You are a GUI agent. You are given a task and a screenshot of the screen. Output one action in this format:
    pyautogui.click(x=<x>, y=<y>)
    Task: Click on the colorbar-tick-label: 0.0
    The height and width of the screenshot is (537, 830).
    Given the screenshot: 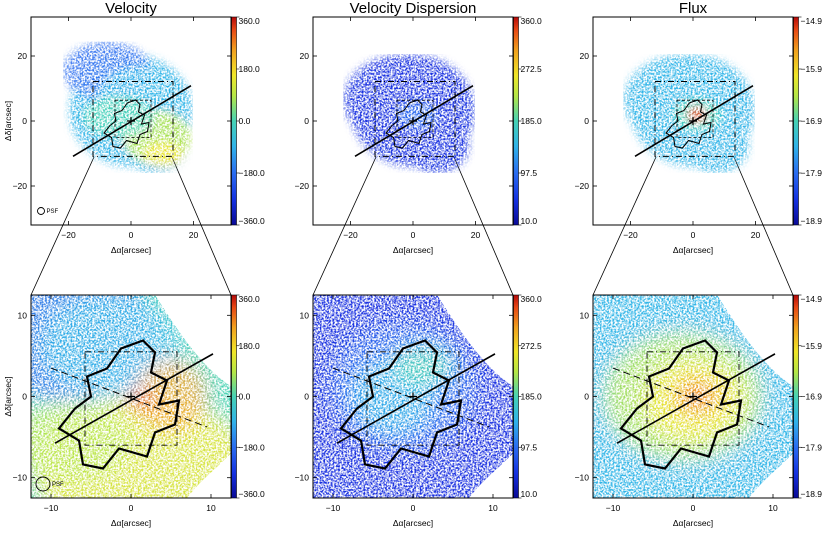 What is the action you would take?
    pyautogui.click(x=245, y=121)
    